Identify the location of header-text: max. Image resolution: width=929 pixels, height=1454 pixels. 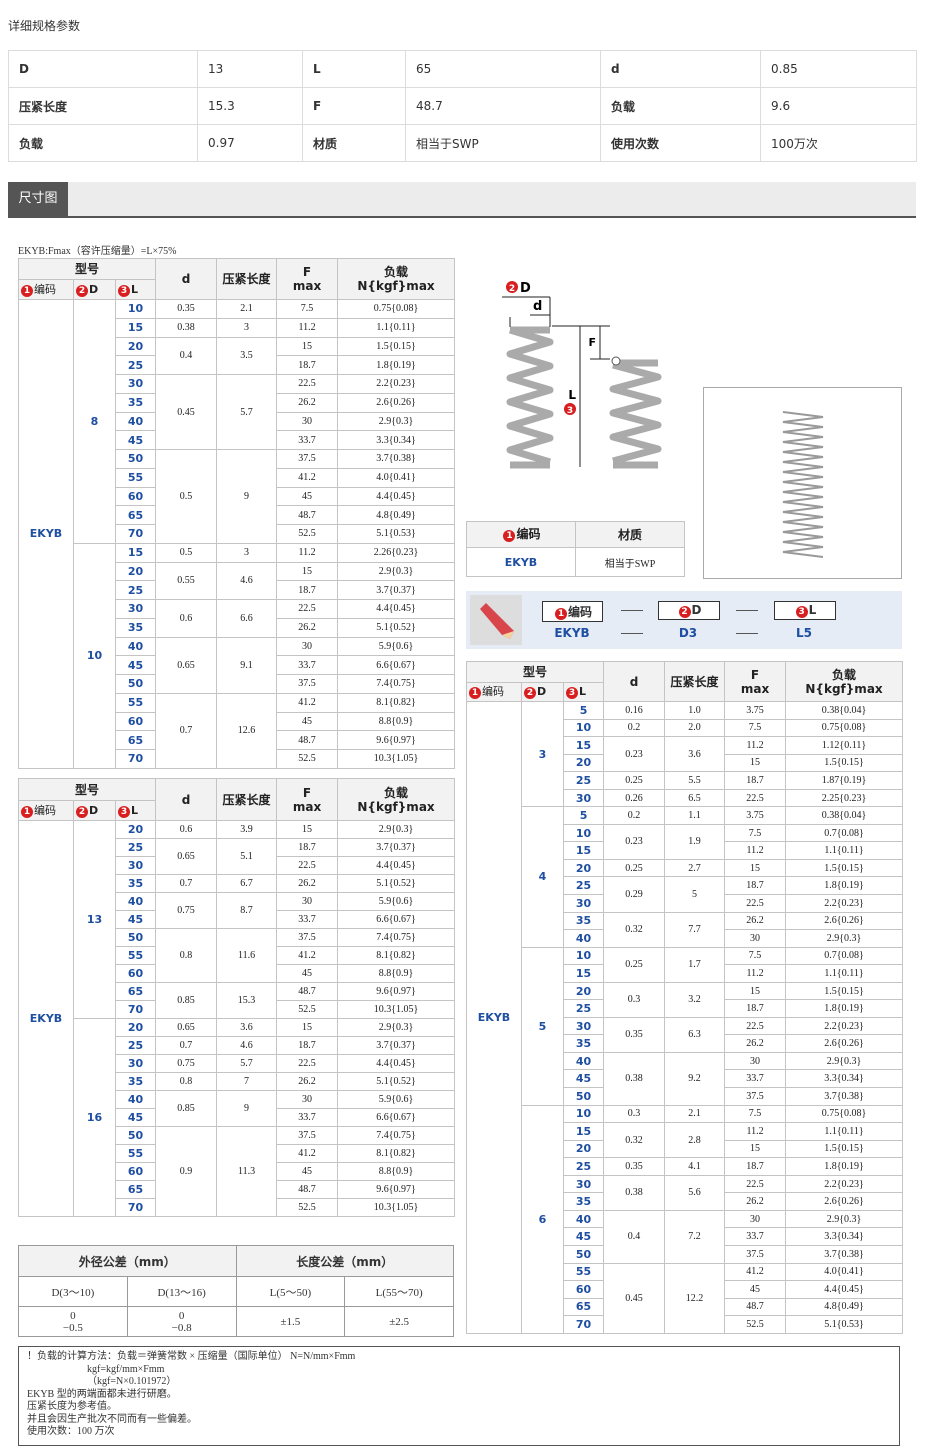
(307, 806).